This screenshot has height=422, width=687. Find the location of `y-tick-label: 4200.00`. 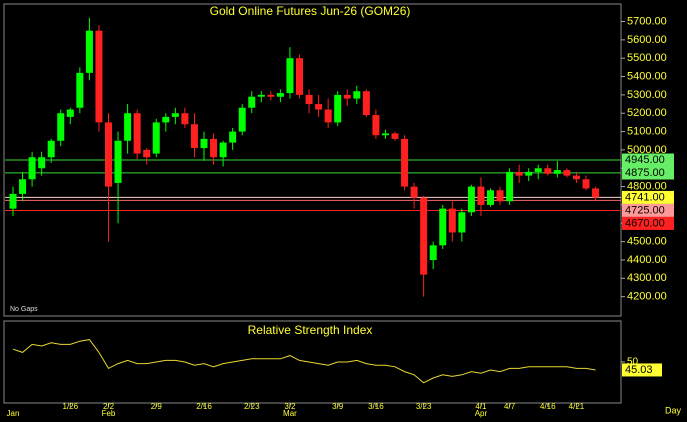

y-tick-label: 4200.00 is located at coordinates (647, 297).